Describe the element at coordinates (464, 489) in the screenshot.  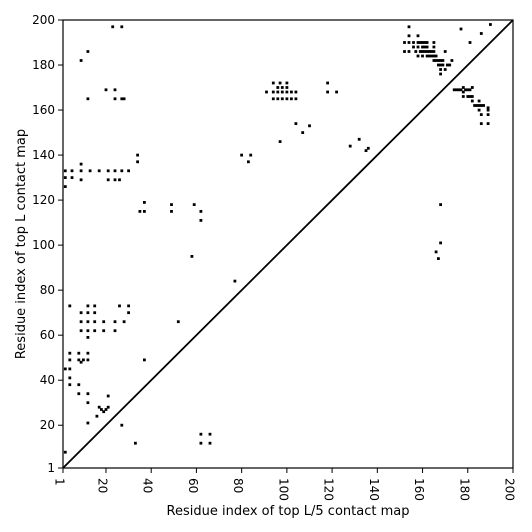
I see `x-tick-label: 180` at that location.